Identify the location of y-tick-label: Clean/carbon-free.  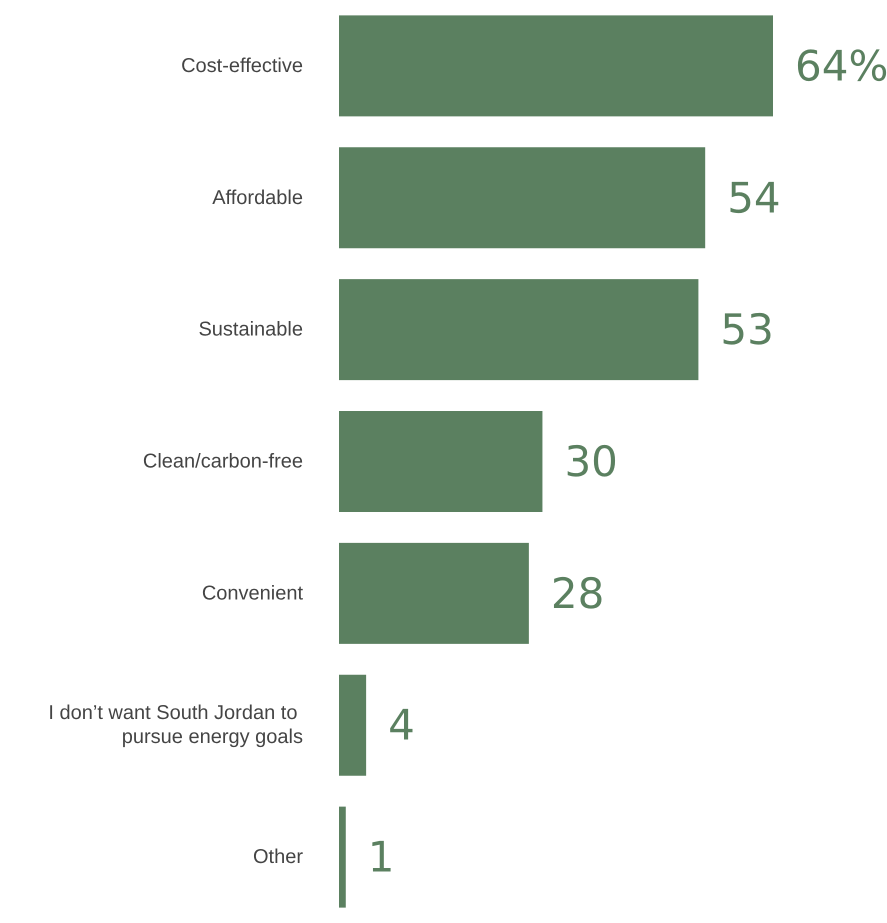
(222, 461).